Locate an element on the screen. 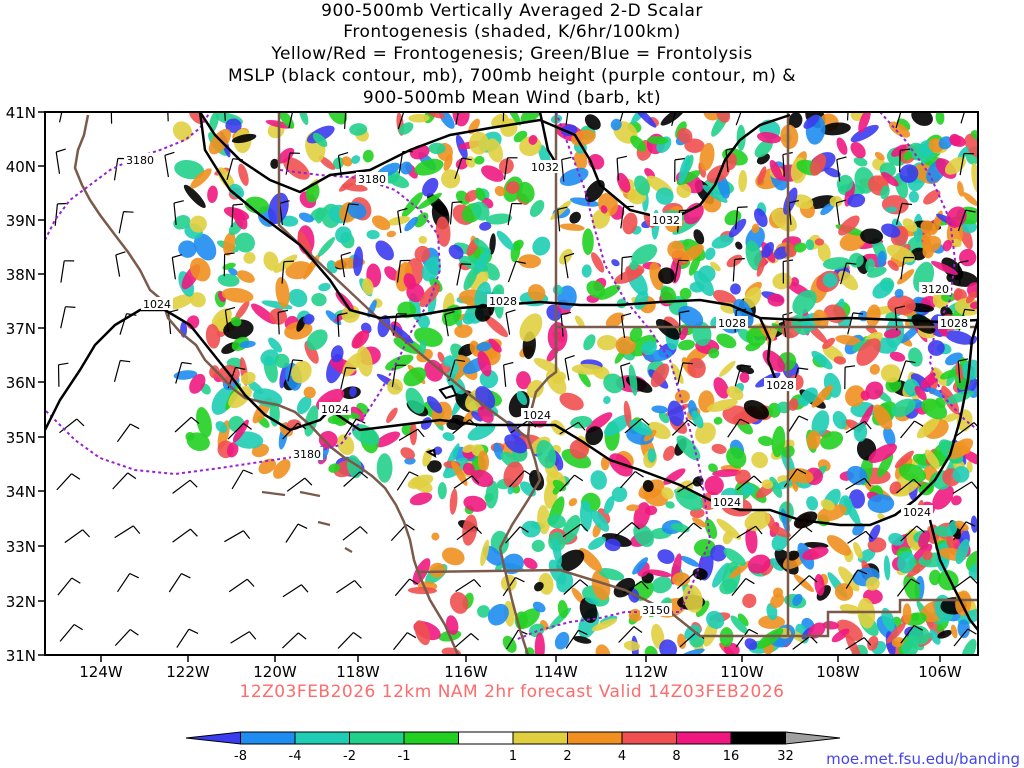 The width and height of the screenshot is (1024, 768). california-nevada-border is located at coordinates (409, 330).